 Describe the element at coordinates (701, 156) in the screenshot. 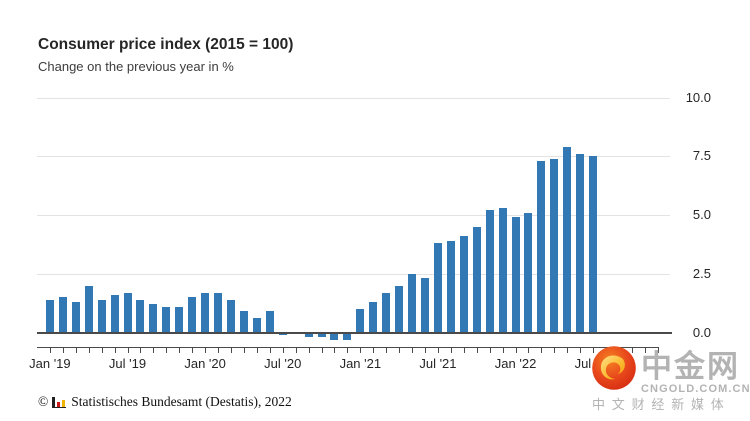

I see `y-axis-label: 7.5` at that location.